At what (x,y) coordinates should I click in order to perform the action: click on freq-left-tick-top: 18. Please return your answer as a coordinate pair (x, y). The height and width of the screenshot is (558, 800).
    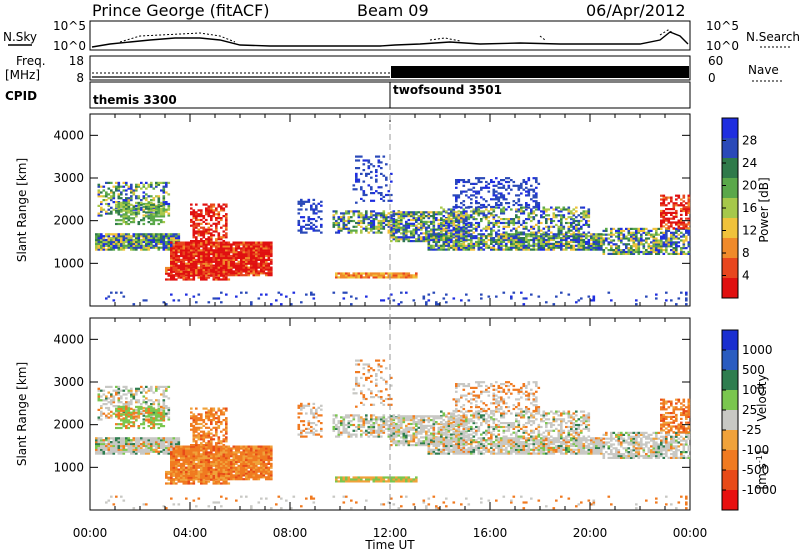
    Looking at the image, I should click on (76, 61).